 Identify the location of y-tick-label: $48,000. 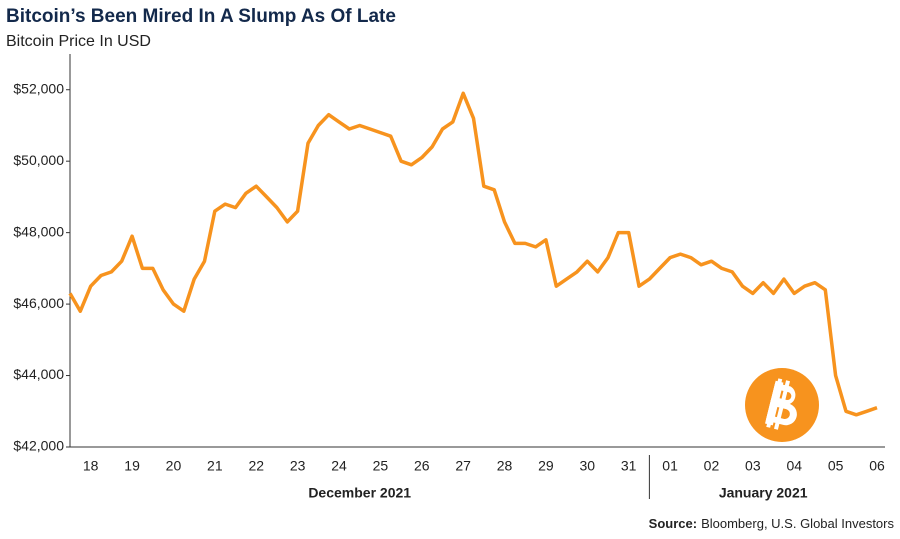
(38, 231).